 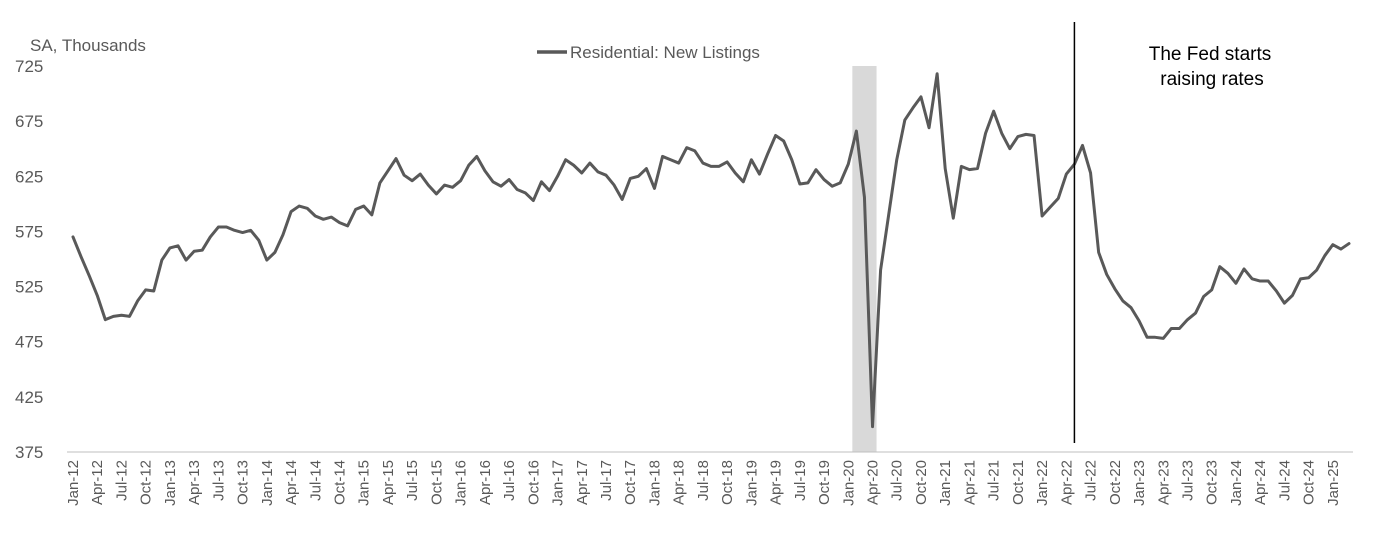 I want to click on x-tick-label: Oct-23, so click(x=1212, y=482).